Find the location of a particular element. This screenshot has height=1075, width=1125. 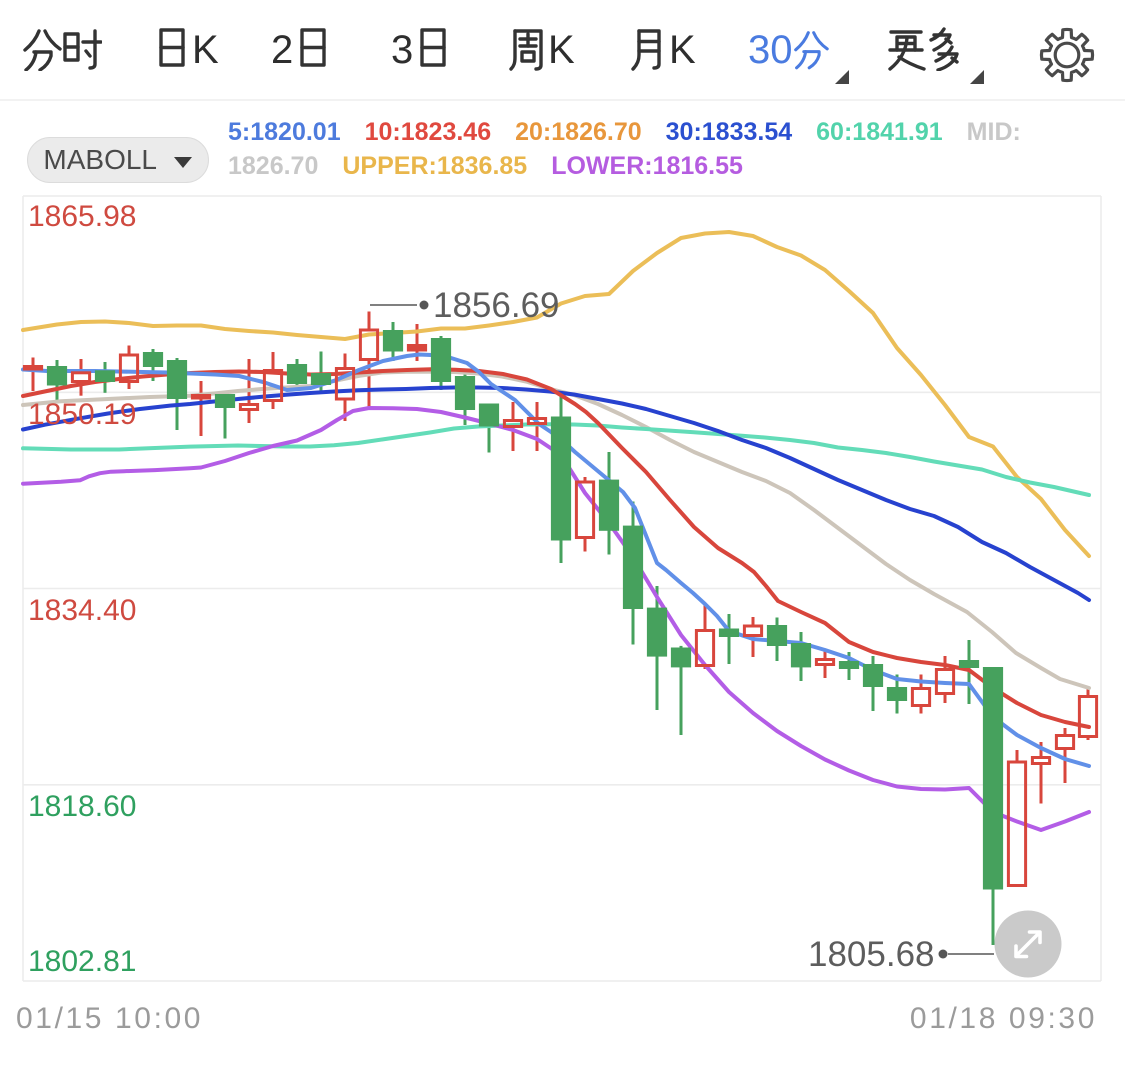

svg-text: 1805.68 is located at coordinates (871, 954).